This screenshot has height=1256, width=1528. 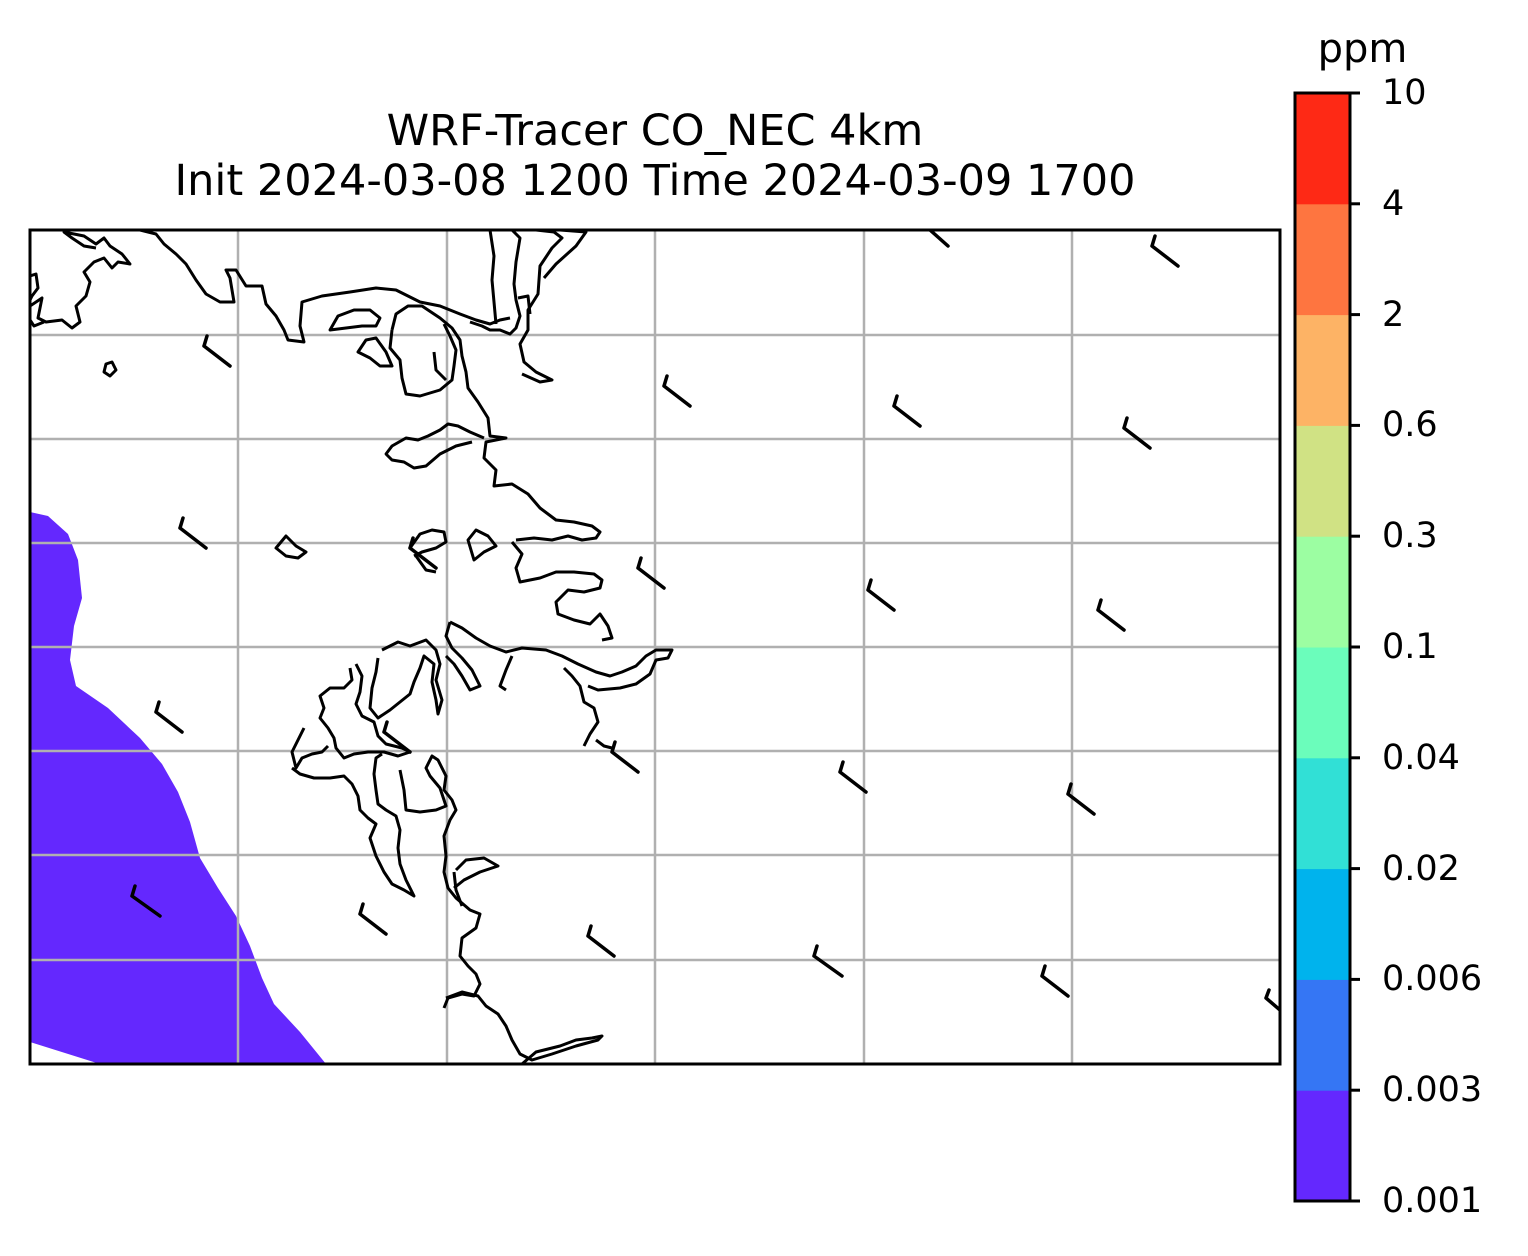 What do you see at coordinates (655, 131) in the screenshot?
I see `title-line-1: WRF-Tracer CO_NEC 4km` at bounding box center [655, 131].